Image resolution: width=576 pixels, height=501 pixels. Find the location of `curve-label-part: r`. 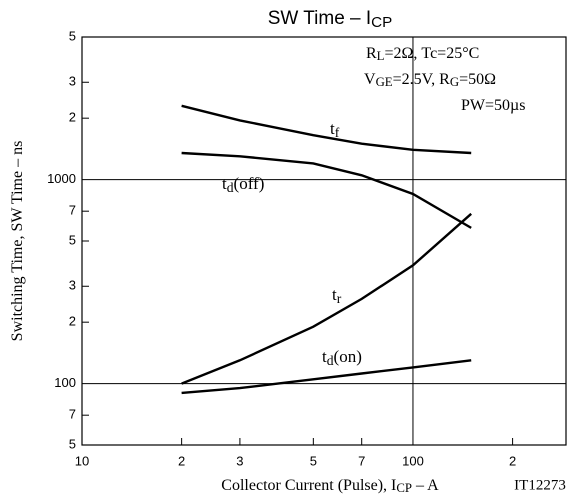

curve-label-part: r is located at coordinates (339, 298).